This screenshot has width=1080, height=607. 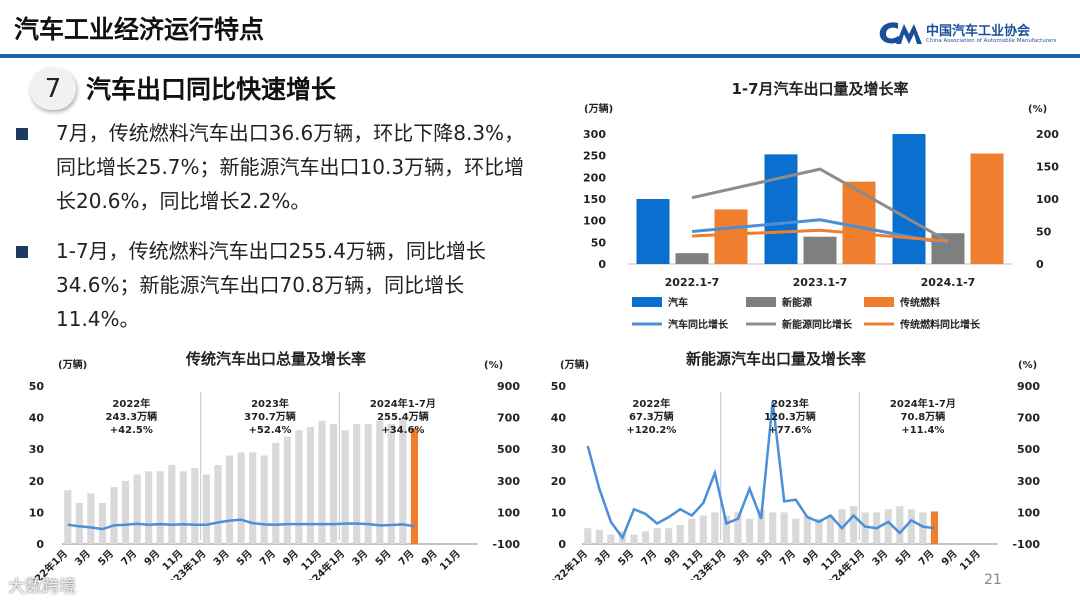 I want to click on bullet-square-icon, so click(x=22, y=134).